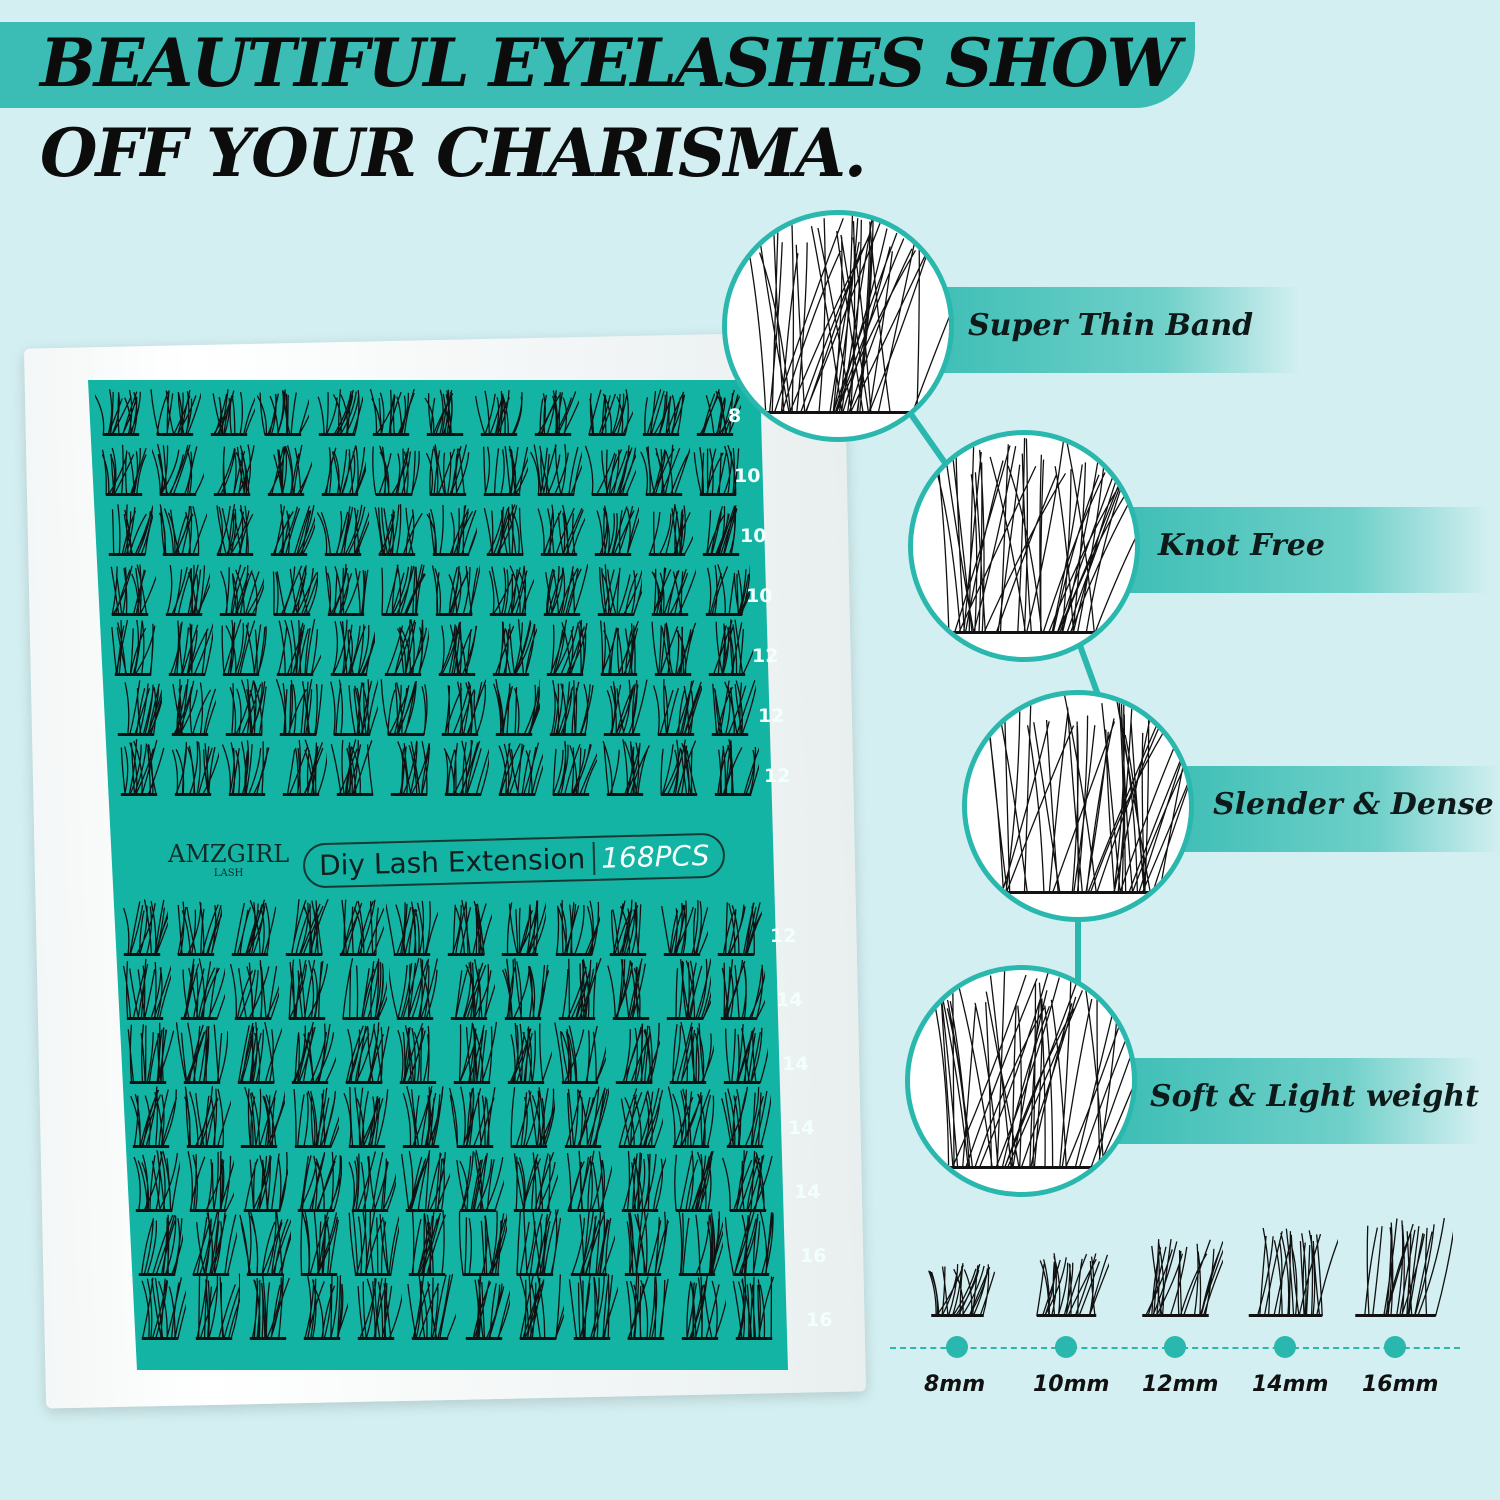 The image size is (1500, 1500). What do you see at coordinates (735, 416) in the screenshot?
I see `row-length-label: 8` at bounding box center [735, 416].